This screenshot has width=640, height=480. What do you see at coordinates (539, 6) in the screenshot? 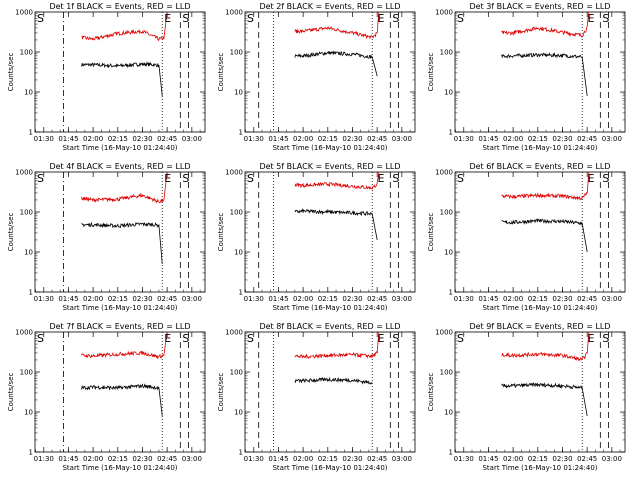
I see `panel-title: Det 3f BLACK = Events, RED = LLD` at bounding box center [539, 6].